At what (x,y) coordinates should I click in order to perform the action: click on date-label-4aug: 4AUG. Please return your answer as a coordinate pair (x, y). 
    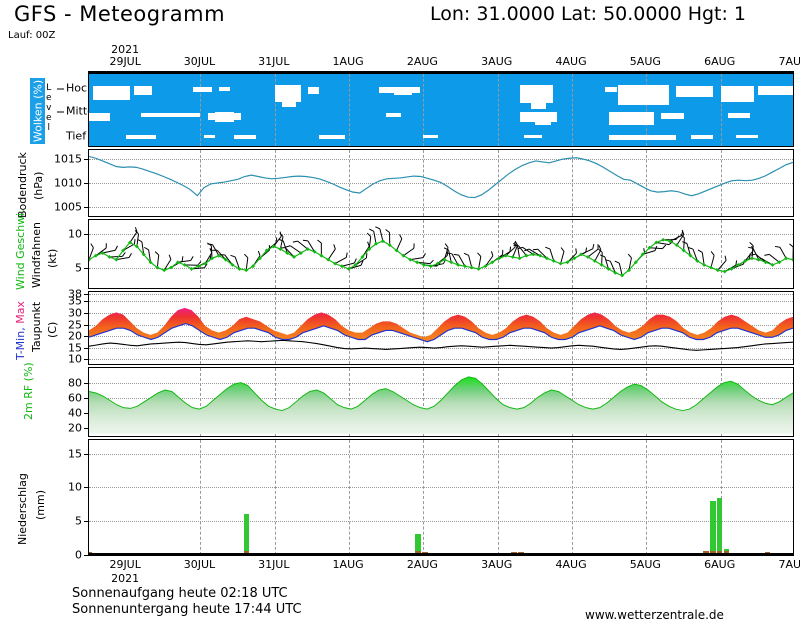
    Looking at the image, I should click on (571, 61).